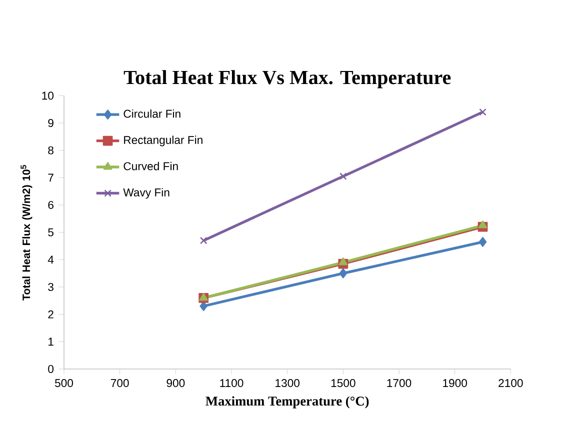 This screenshot has width=578, height=425. What do you see at coordinates (51, 369) in the screenshot?
I see `y-tick-label: 0` at bounding box center [51, 369].